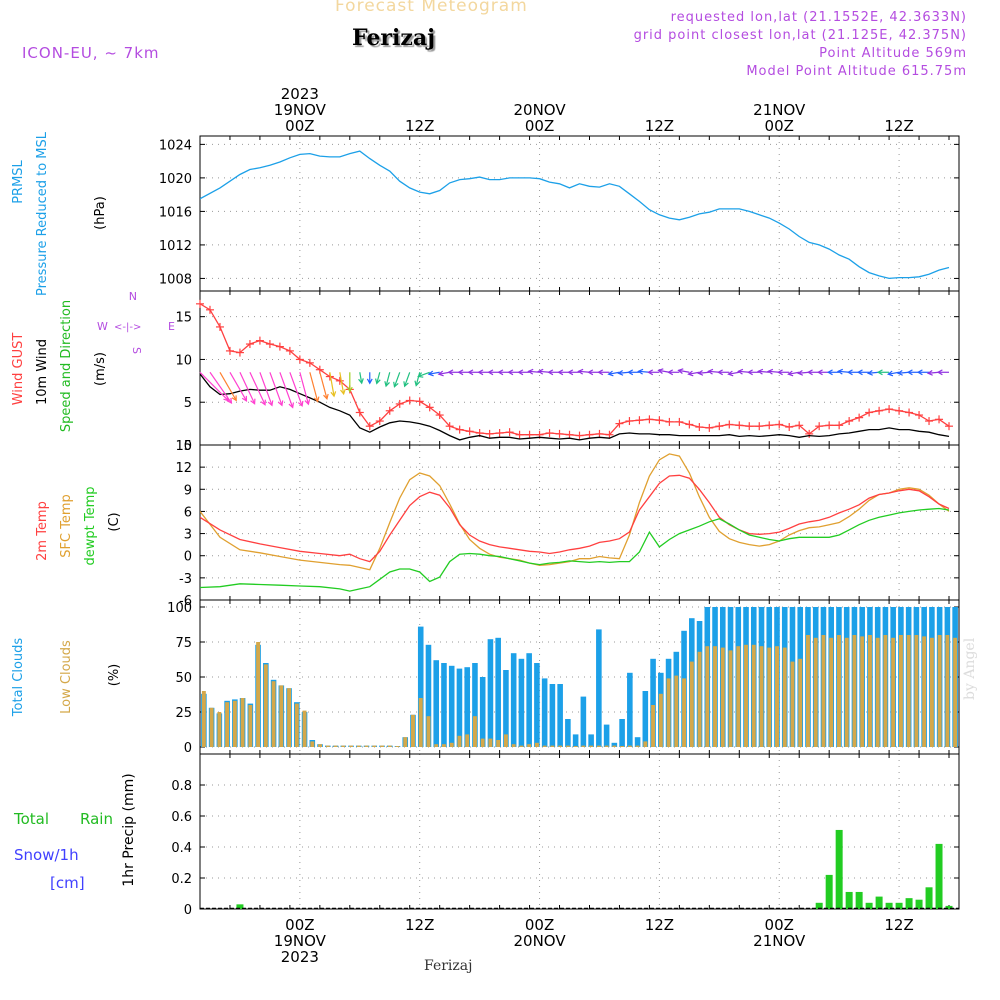 This screenshot has height=1000, width=1000. What do you see at coordinates (66, 526) in the screenshot?
I see `sfc-temp-label: SFC Temp` at bounding box center [66, 526].